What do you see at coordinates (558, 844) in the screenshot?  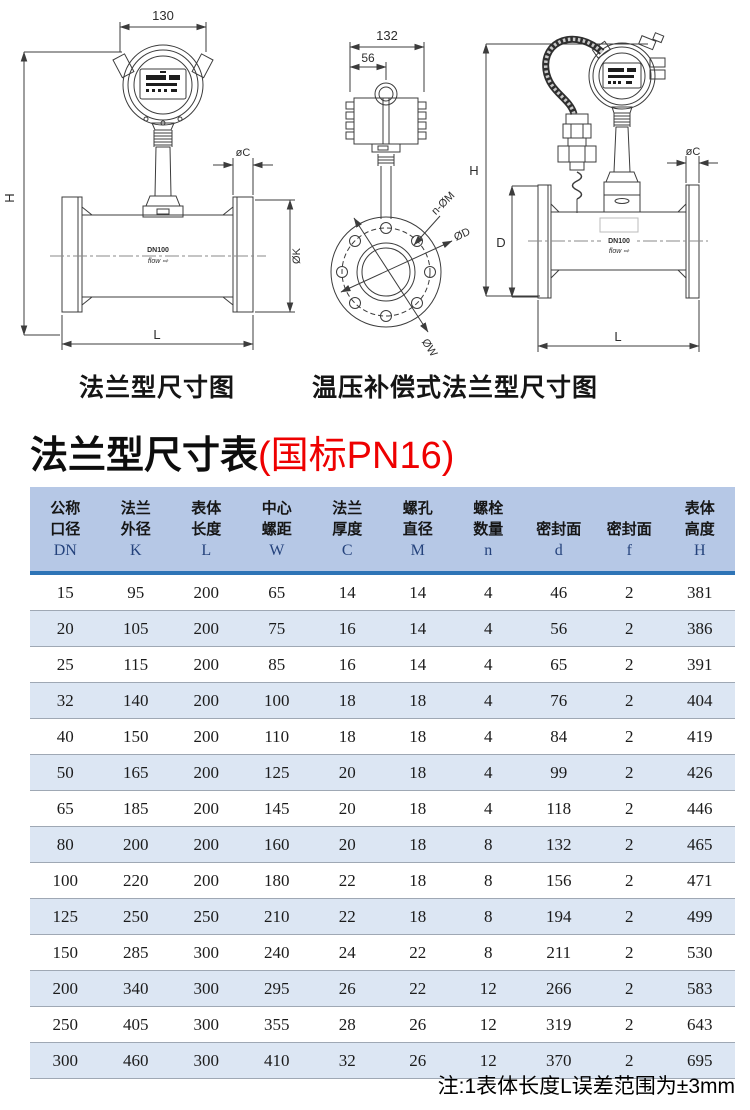 I see `table-cell: 132` at bounding box center [558, 844].